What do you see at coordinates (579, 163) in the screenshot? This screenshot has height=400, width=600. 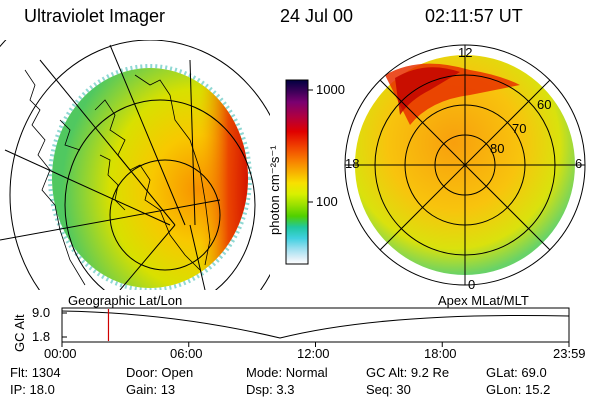 I see `mlt-label-6: 6` at bounding box center [579, 163].